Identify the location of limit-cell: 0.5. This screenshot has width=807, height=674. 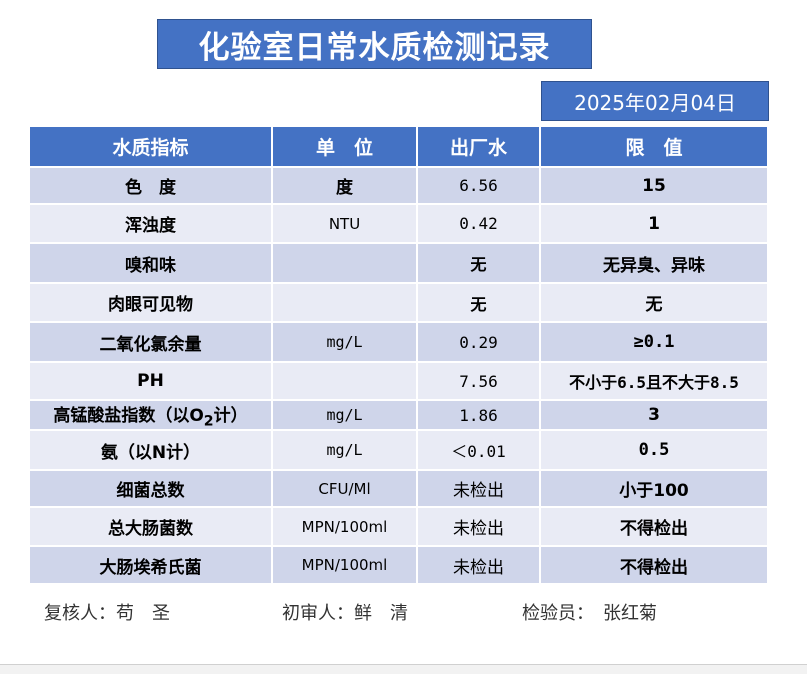
(654, 451).